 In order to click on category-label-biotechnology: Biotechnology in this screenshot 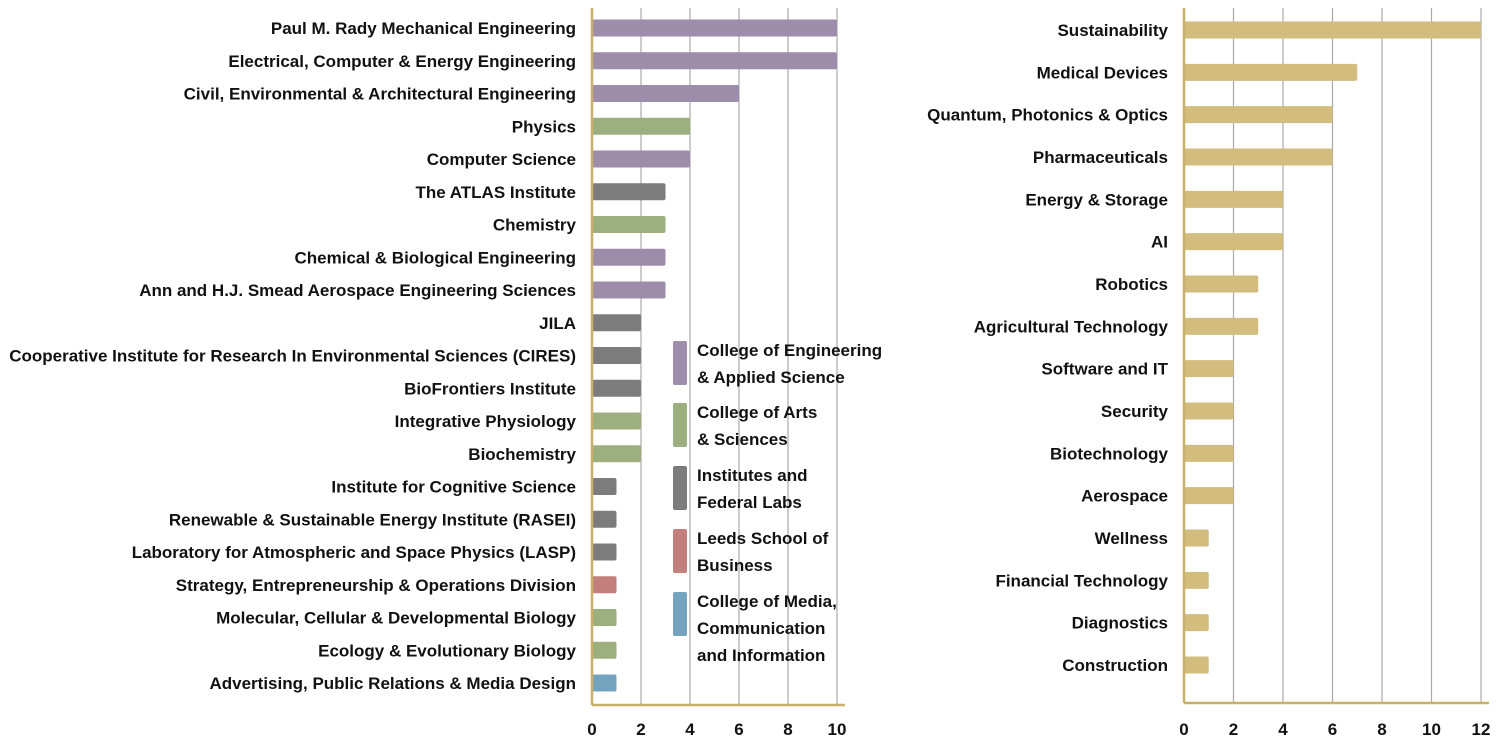, I will do `click(1109, 453)`.